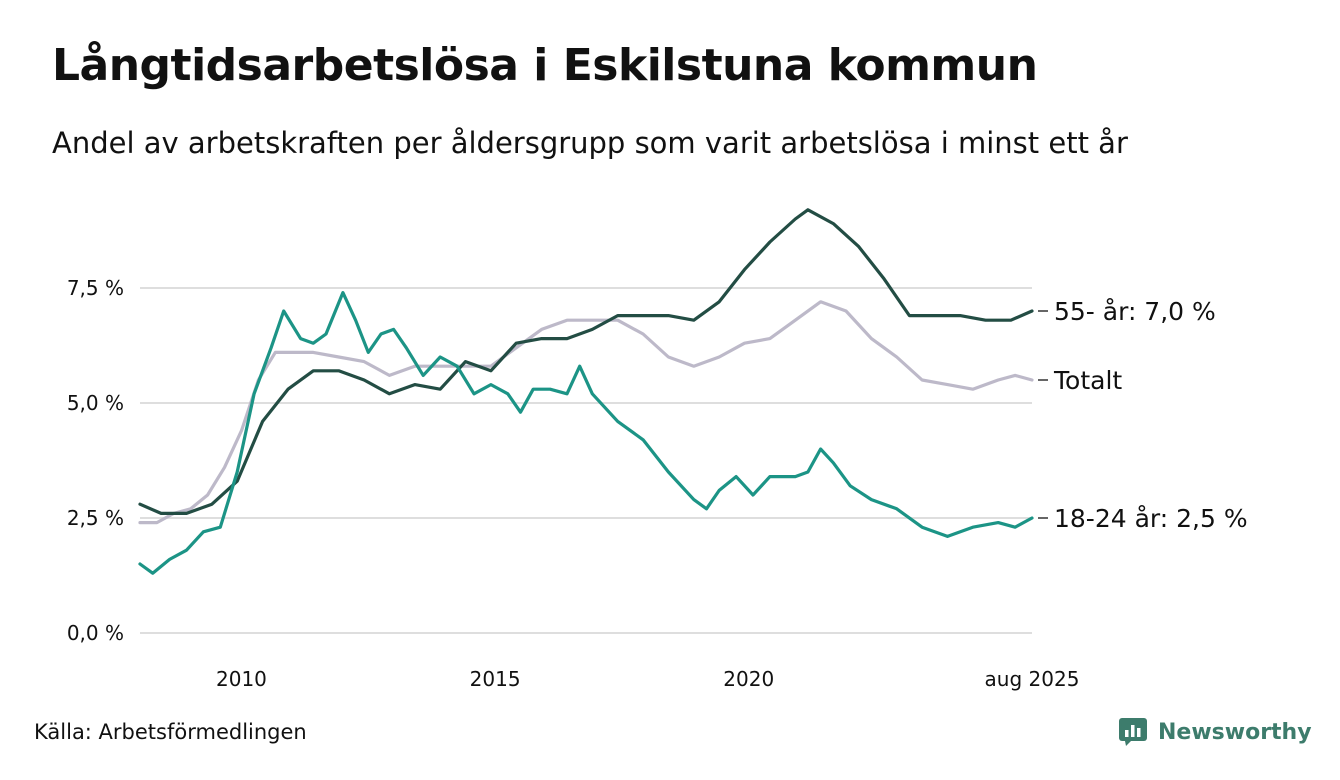 The height and width of the screenshot is (780, 1340). What do you see at coordinates (95, 288) in the screenshot?
I see `y-tick-label: 7,5 %` at bounding box center [95, 288].